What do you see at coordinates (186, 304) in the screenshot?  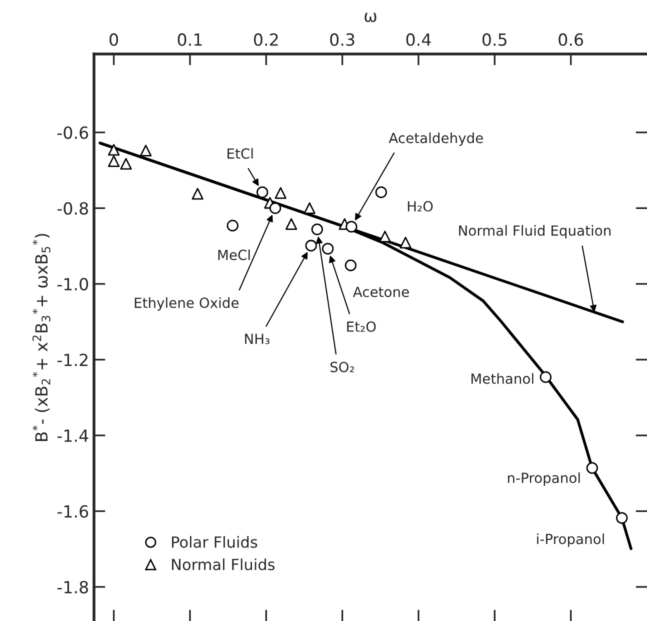 I see `annotation: Ethylene Oxide` at bounding box center [186, 304].